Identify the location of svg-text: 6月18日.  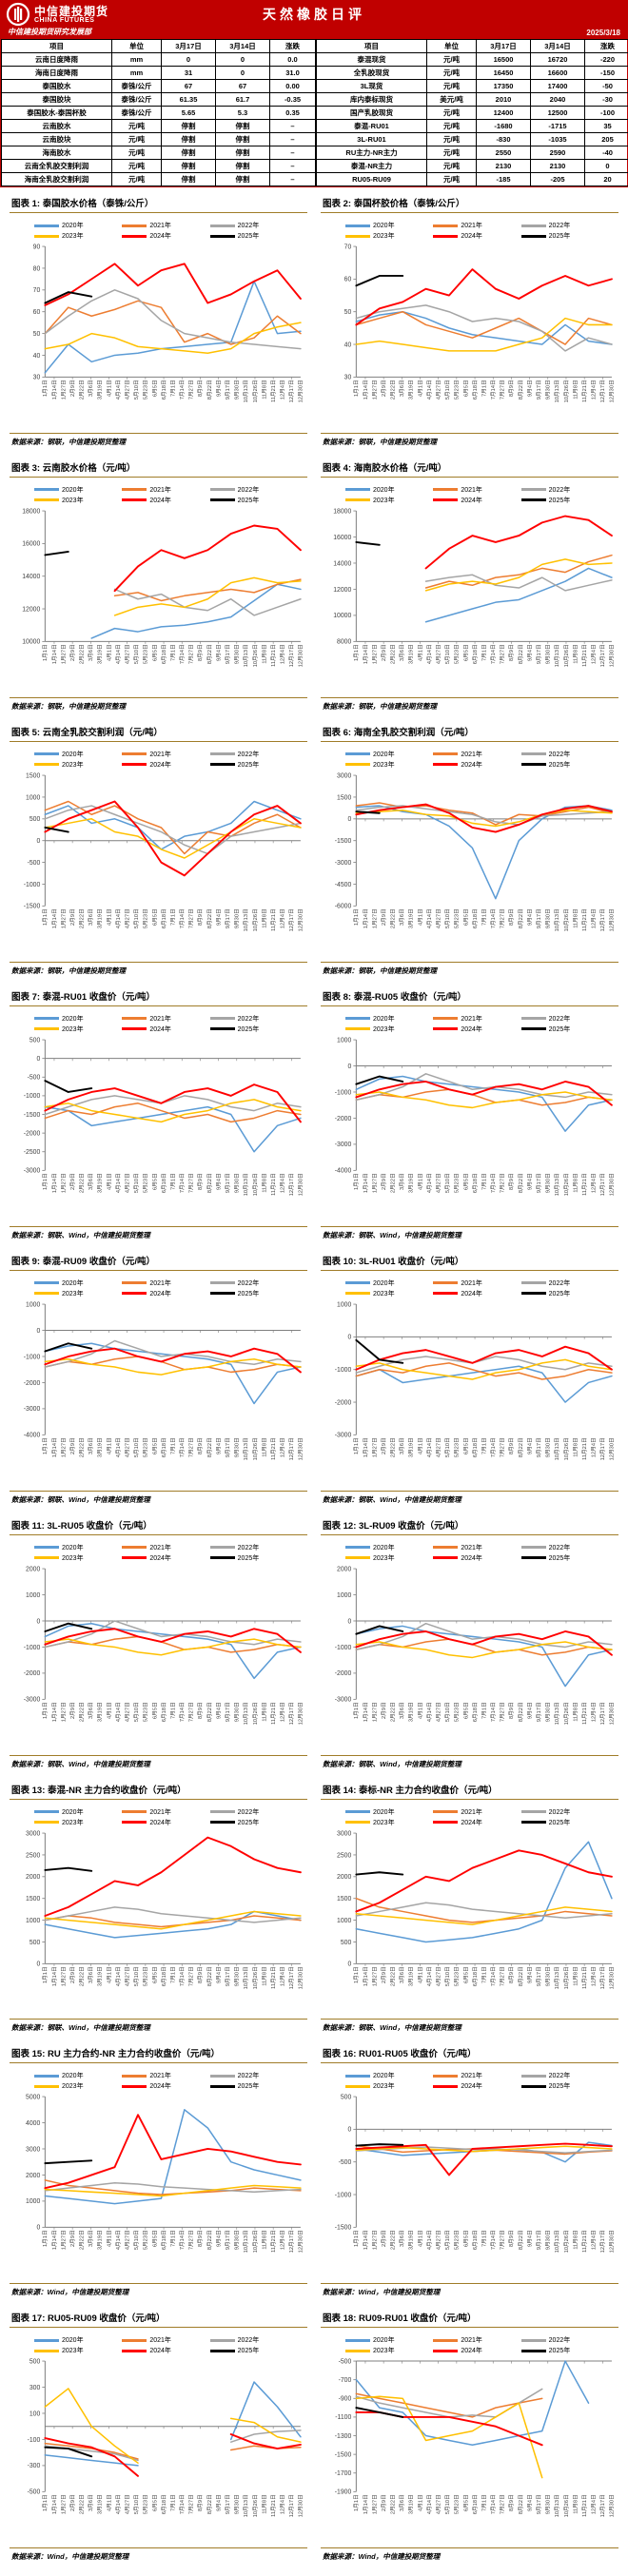
(475, 918).